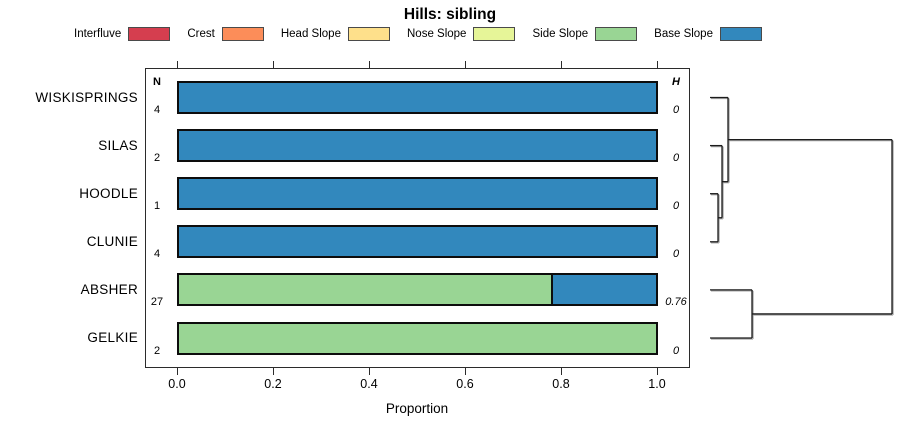  I want to click on legend-label-head-slope: Head Slope, so click(310, 34).